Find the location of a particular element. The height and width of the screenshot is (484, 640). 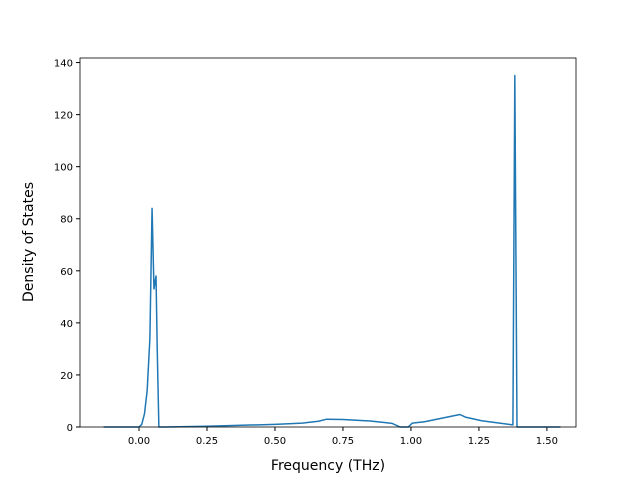

y-tick-label: 20 is located at coordinates (66, 376).